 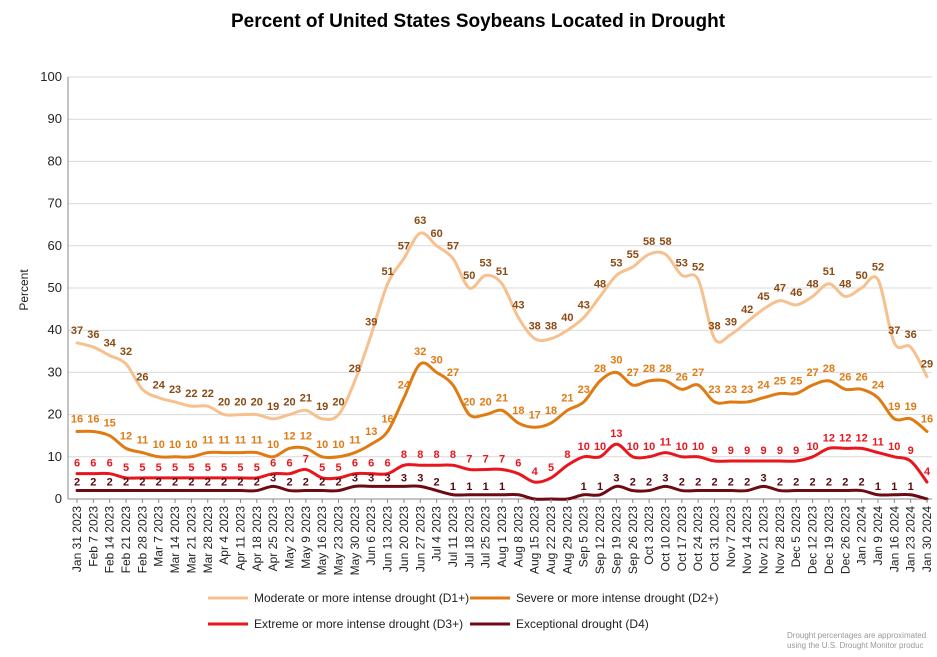 I want to click on x-tick-label: Feb 7 2023, so click(x=93, y=536).